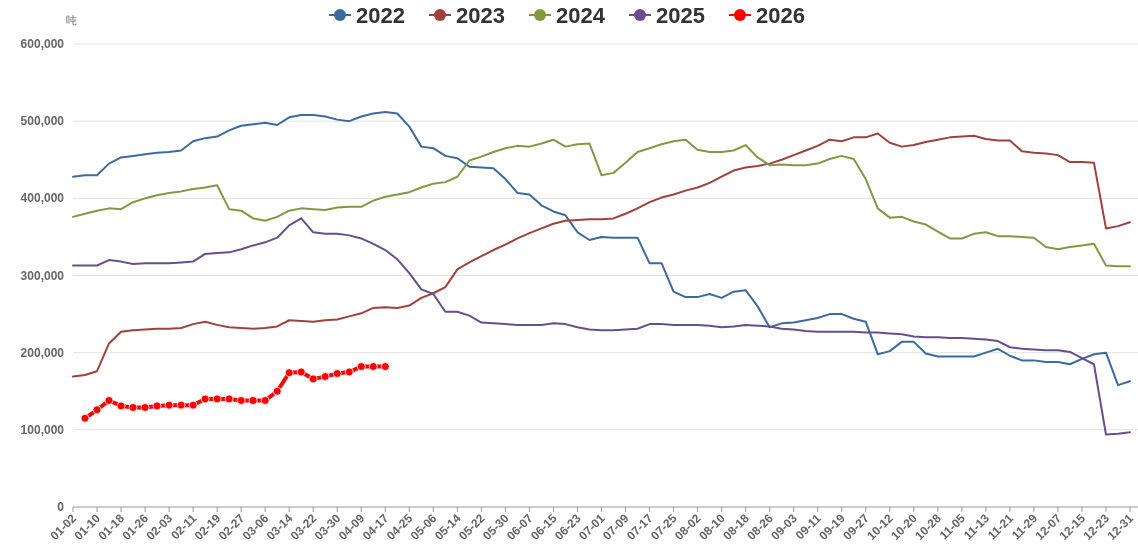 Image resolution: width=1138 pixels, height=545 pixels. I want to click on y-tick-label: 400,000, so click(42, 198).